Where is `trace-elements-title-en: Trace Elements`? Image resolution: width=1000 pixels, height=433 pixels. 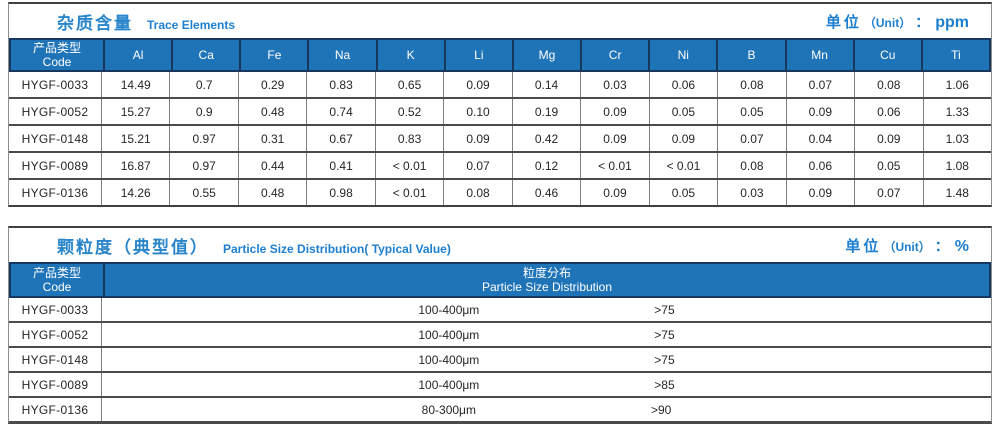
trace-elements-title-en: Trace Elements is located at coordinates (191, 24).